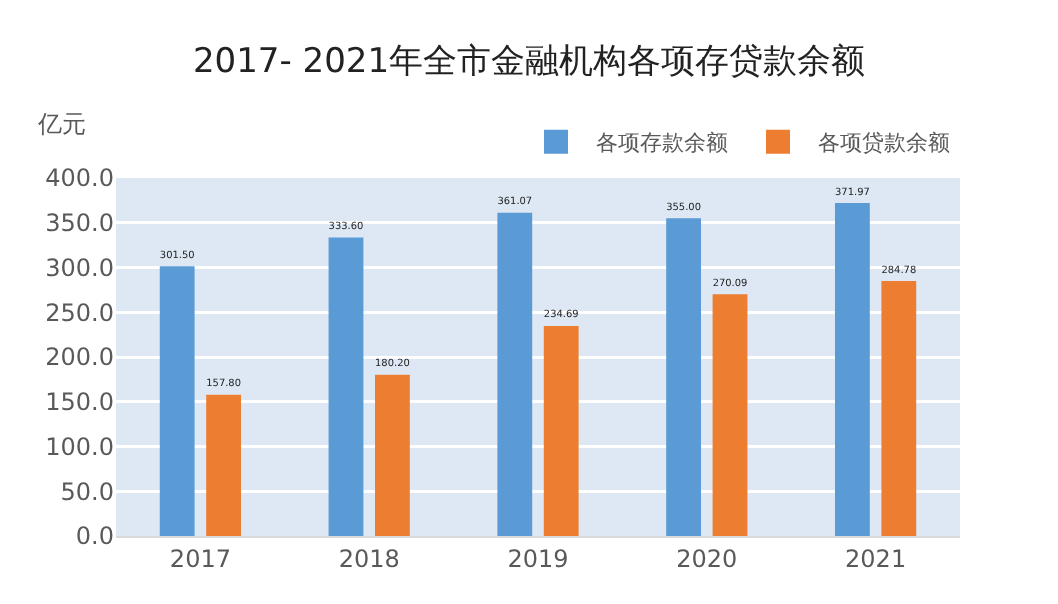 Image resolution: width=1058 pixels, height=604 pixels. What do you see at coordinates (94, 536) in the screenshot?
I see `y-tick-label: 0.0` at bounding box center [94, 536].